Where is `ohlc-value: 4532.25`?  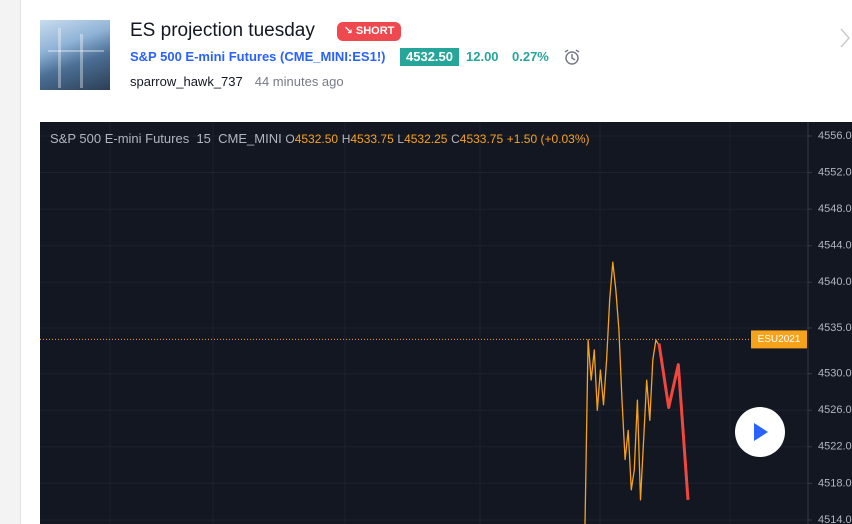
ohlc-value: 4532.25 is located at coordinates (426, 139).